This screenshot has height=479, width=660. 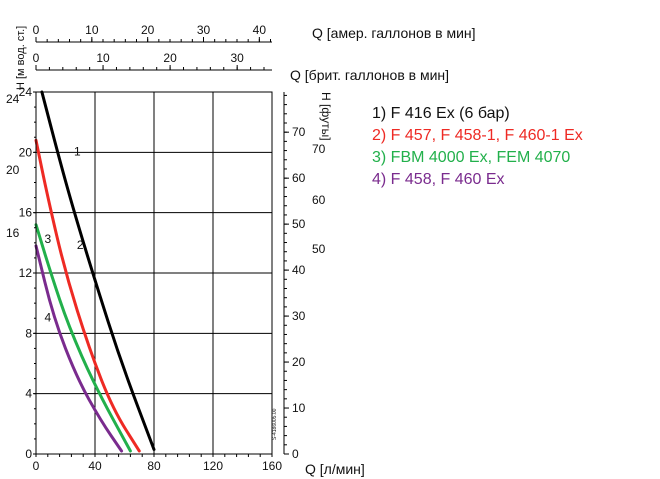 I want to click on right-tick-label: 40, so click(x=299, y=270).